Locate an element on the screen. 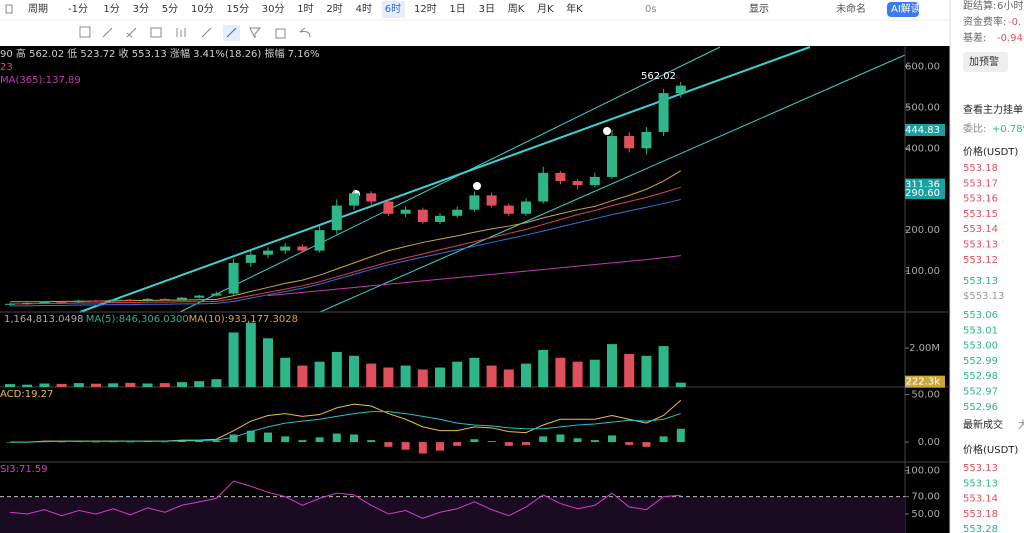 The height and width of the screenshot is (533, 1024). last-price: 553.13 is located at coordinates (980, 281).